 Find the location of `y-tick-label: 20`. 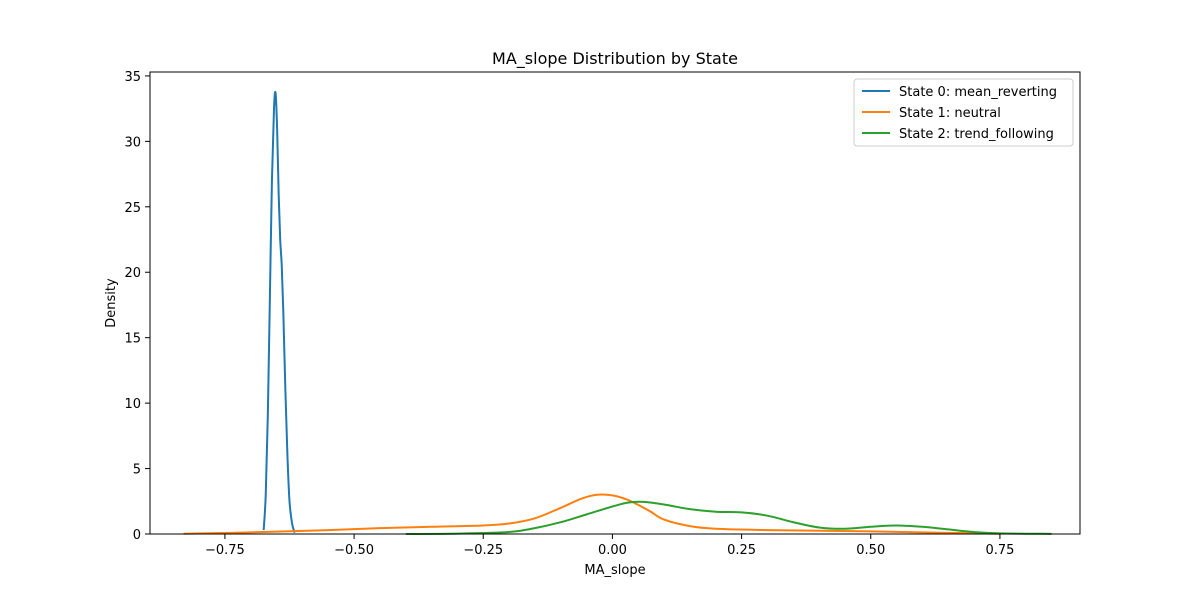

y-tick-label: 20 is located at coordinates (132, 273).